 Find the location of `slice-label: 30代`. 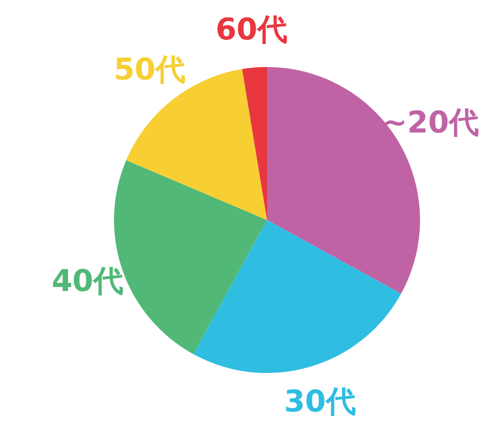

slice-label: 30代 is located at coordinates (320, 402).